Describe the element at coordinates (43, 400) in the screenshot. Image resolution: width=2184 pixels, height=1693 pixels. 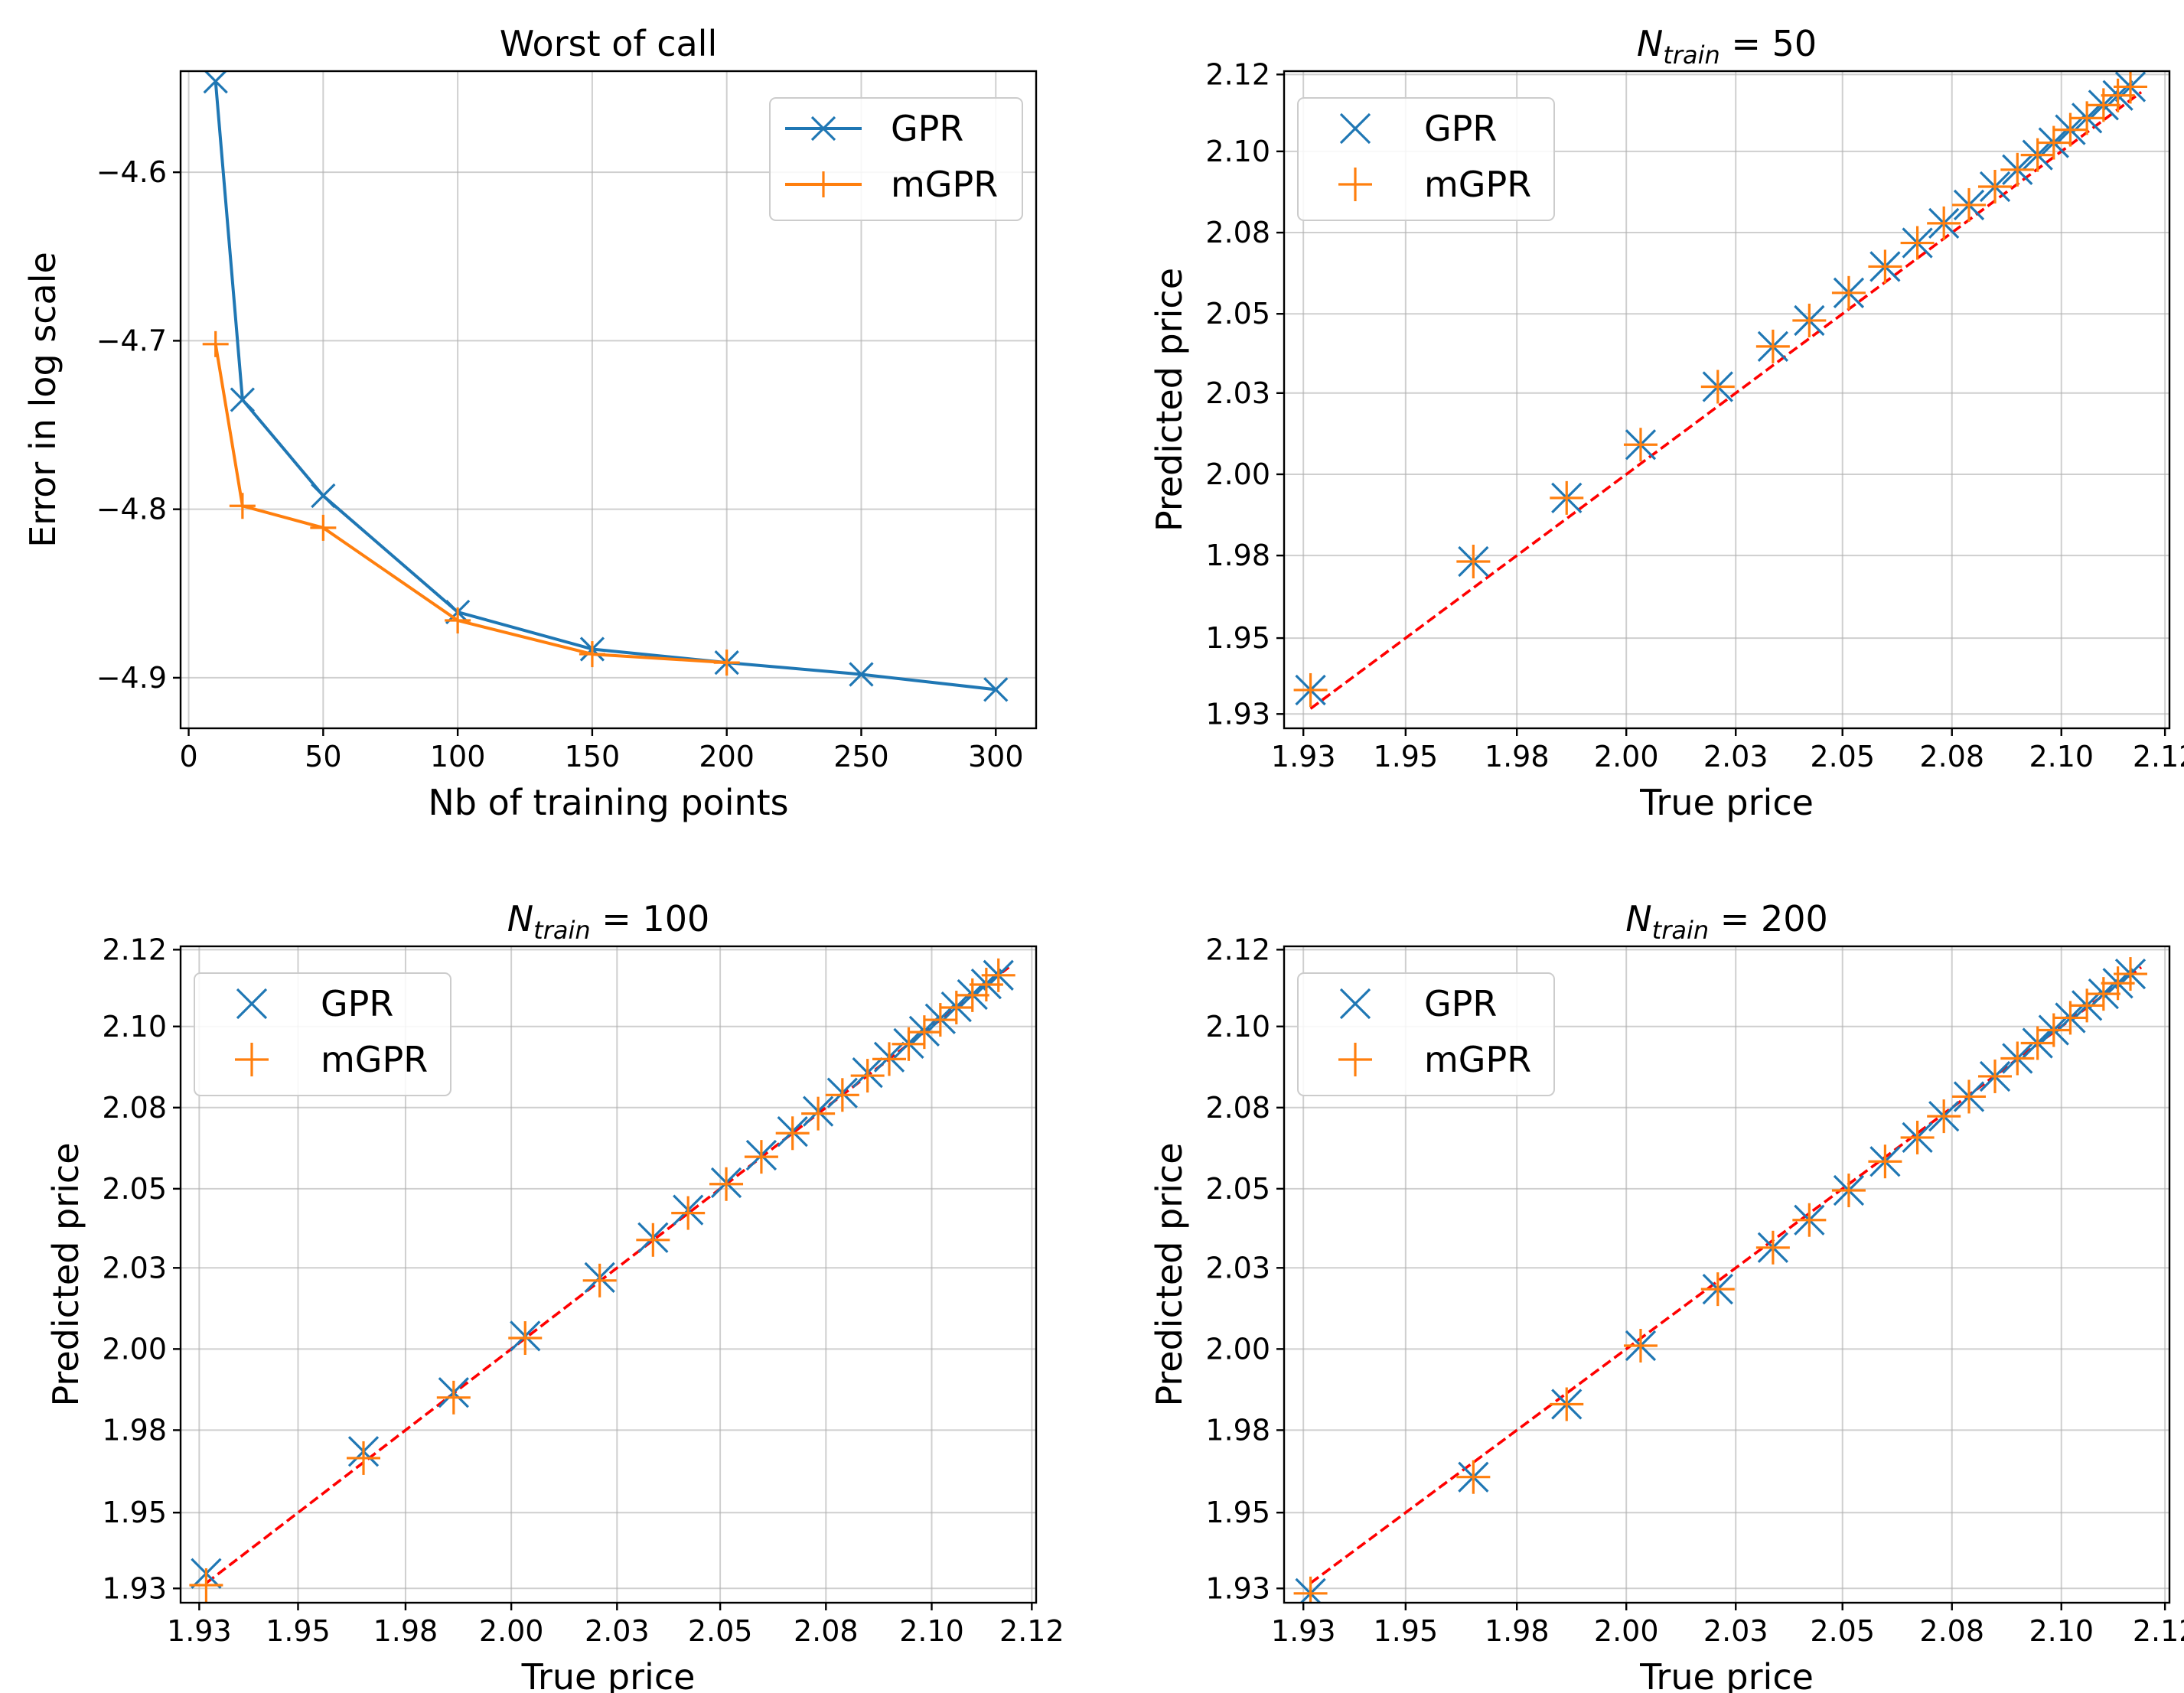
I see `y-axis-label: Error in log scale` at that location.